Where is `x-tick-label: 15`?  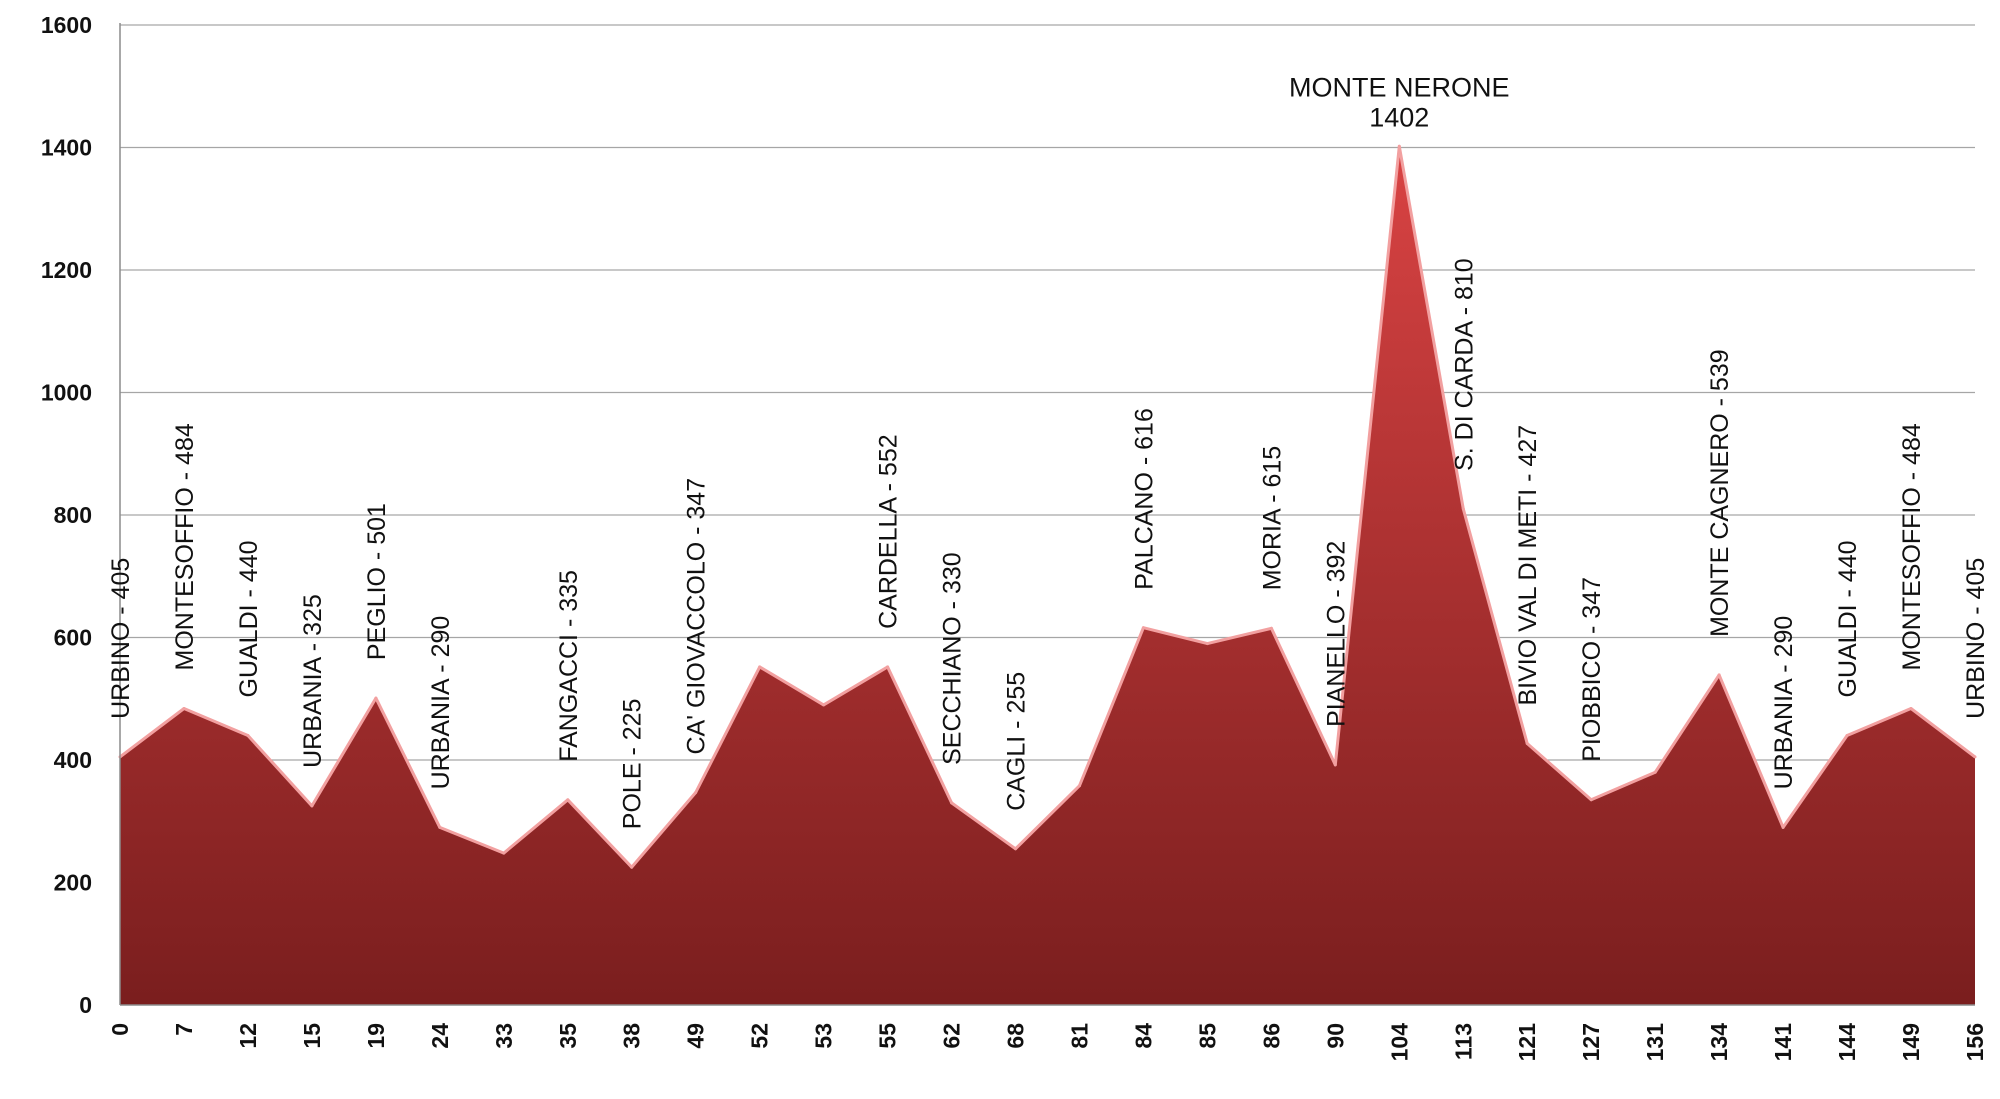 x-tick-label: 15 is located at coordinates (312, 1036).